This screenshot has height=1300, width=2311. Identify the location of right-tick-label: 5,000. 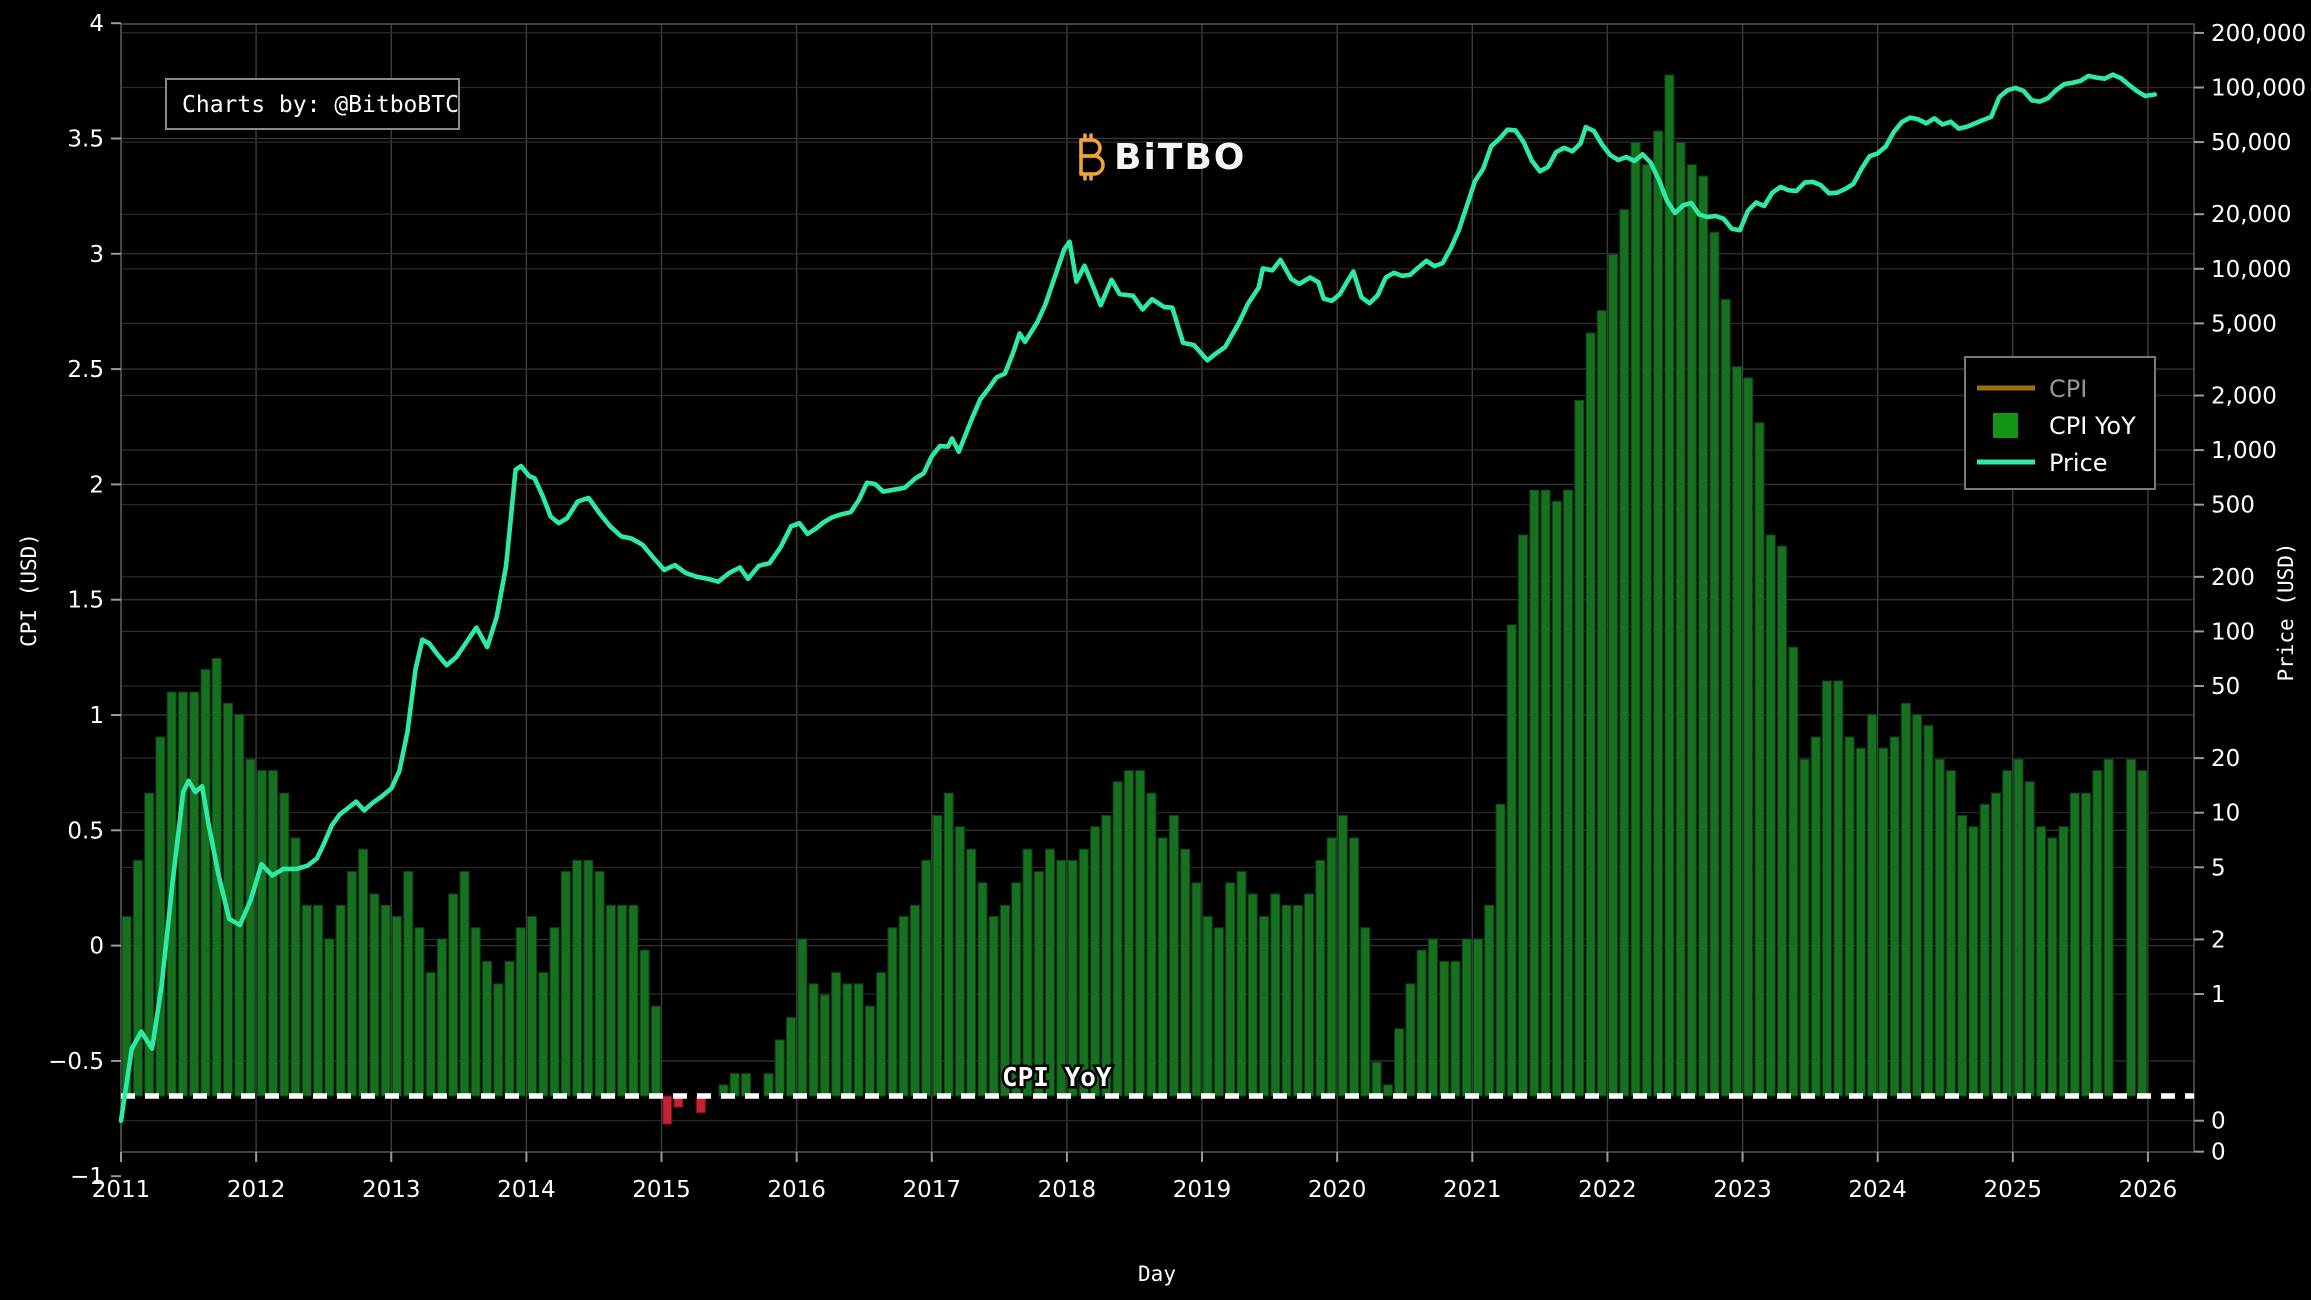
(2244, 324).